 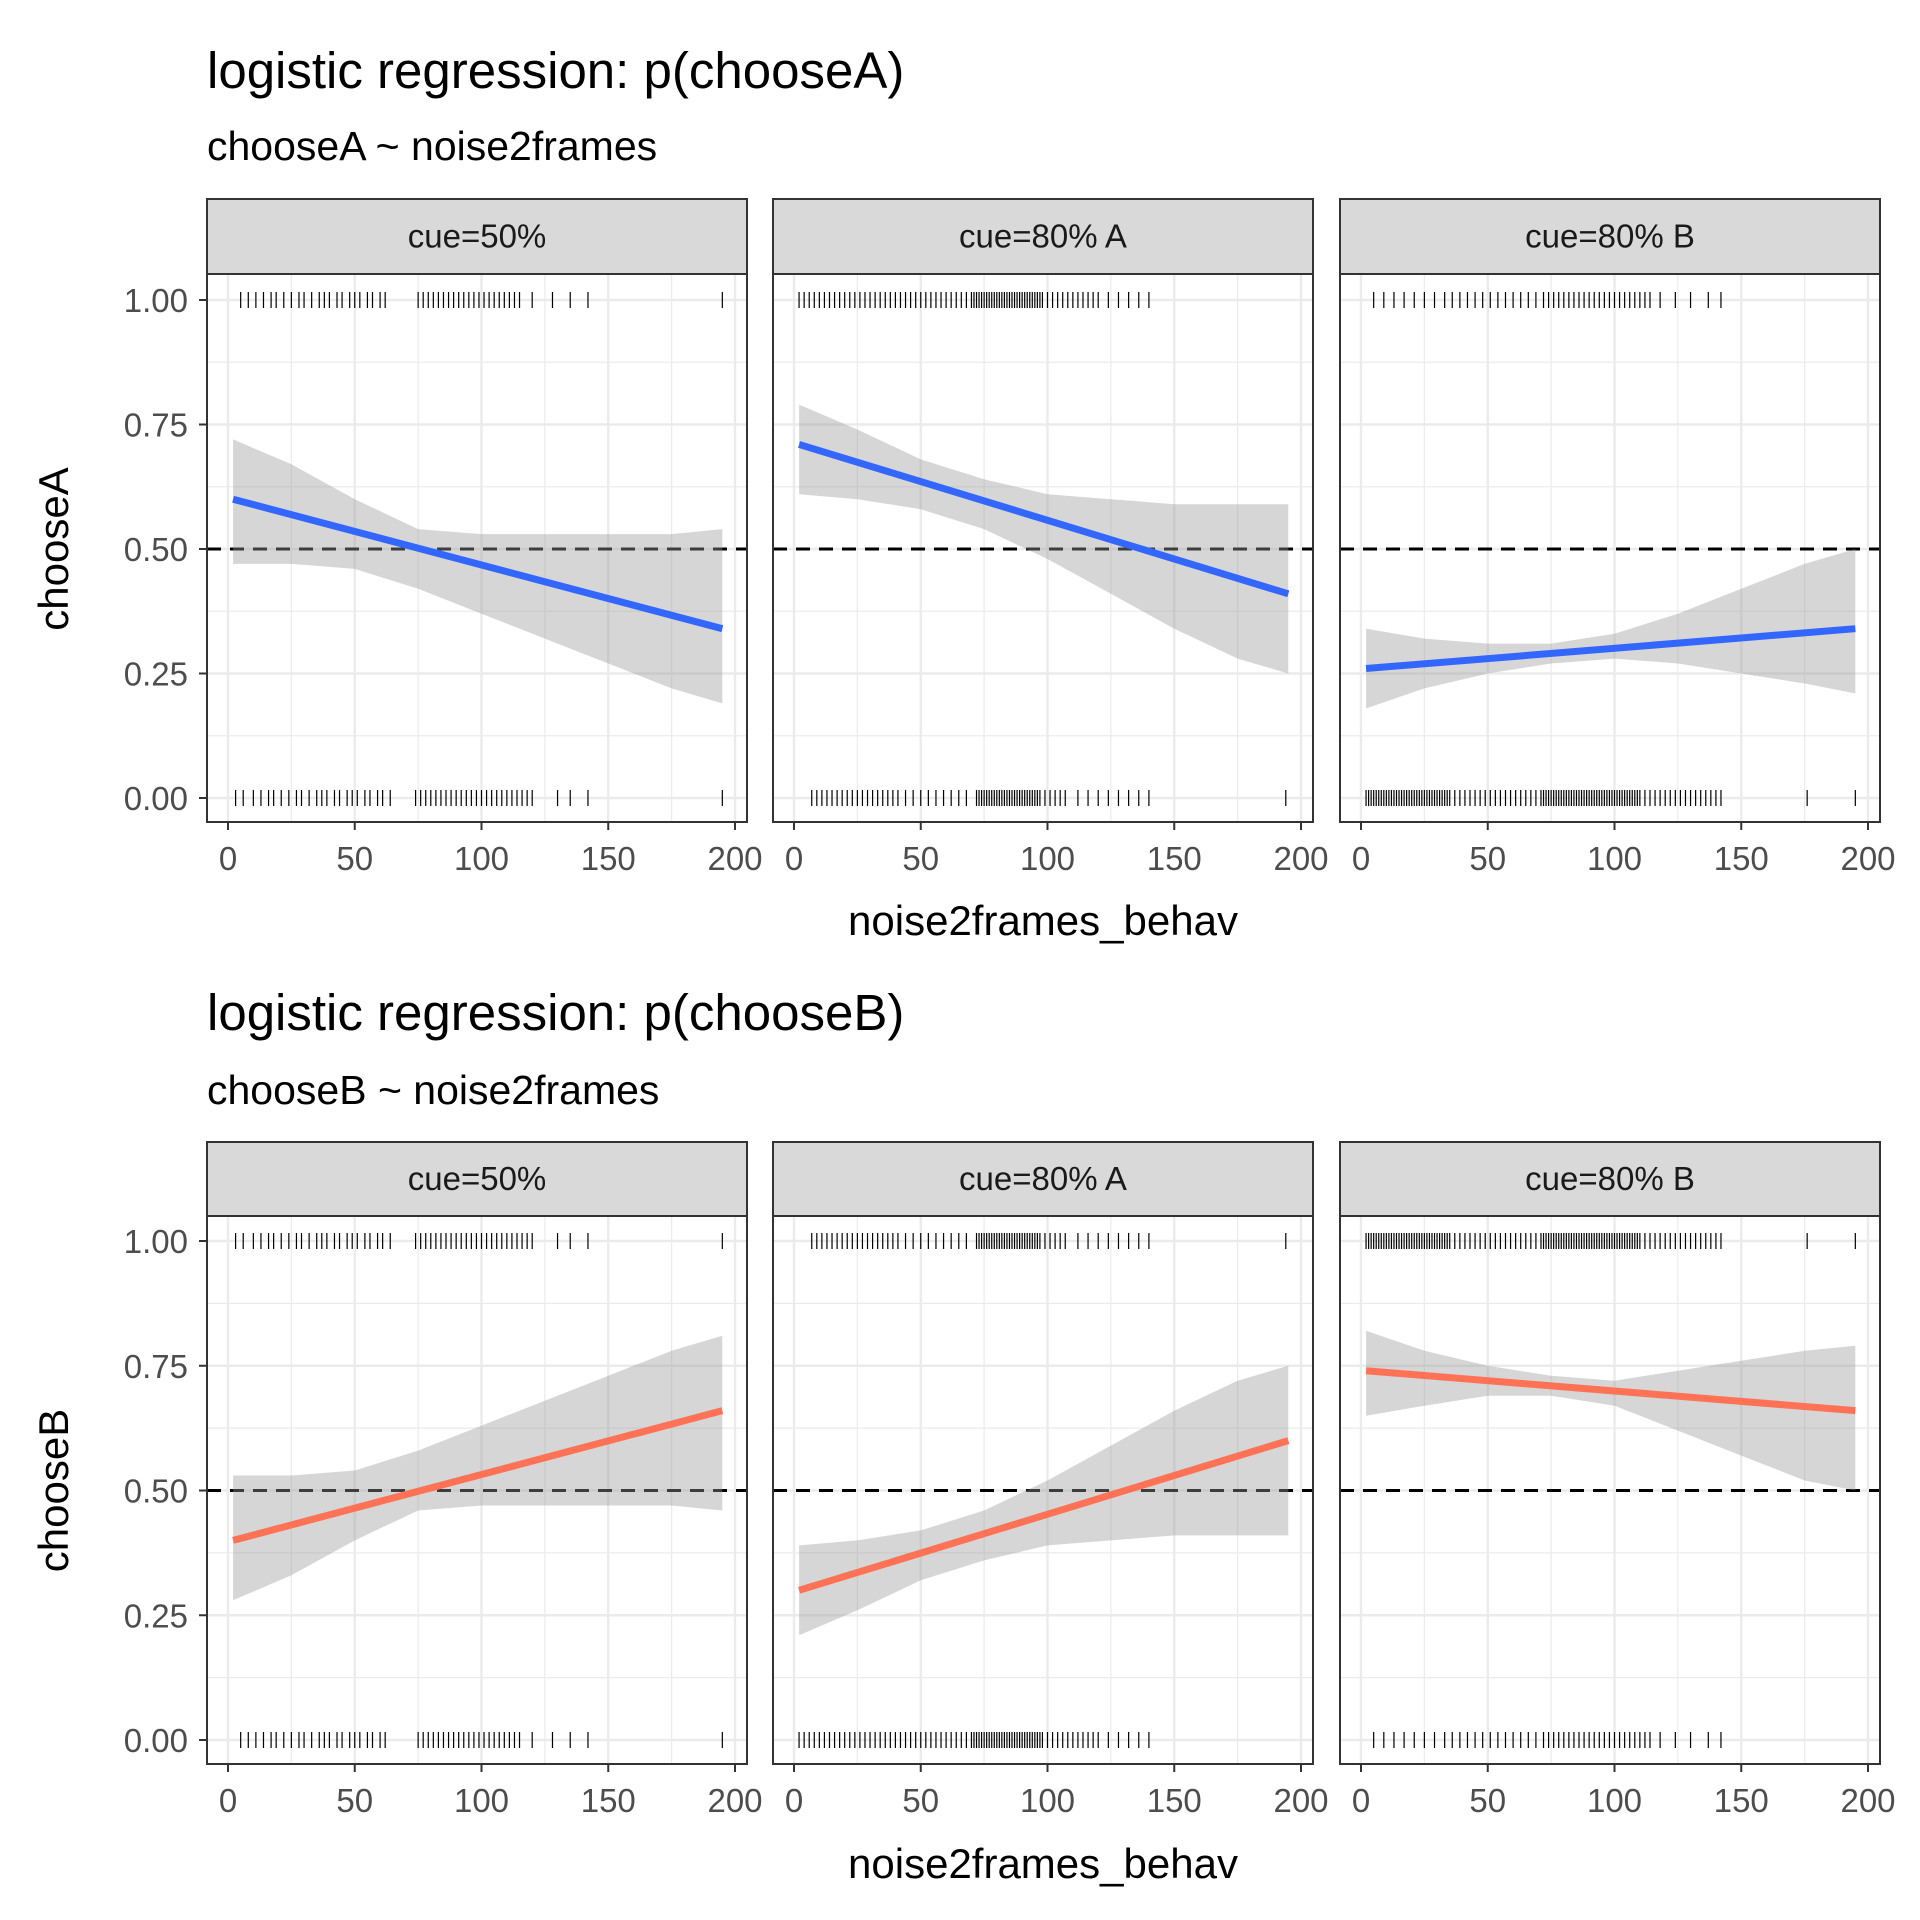 I want to click on chart-title: logistic regression: p(chooseB), so click(x=555, y=1012).